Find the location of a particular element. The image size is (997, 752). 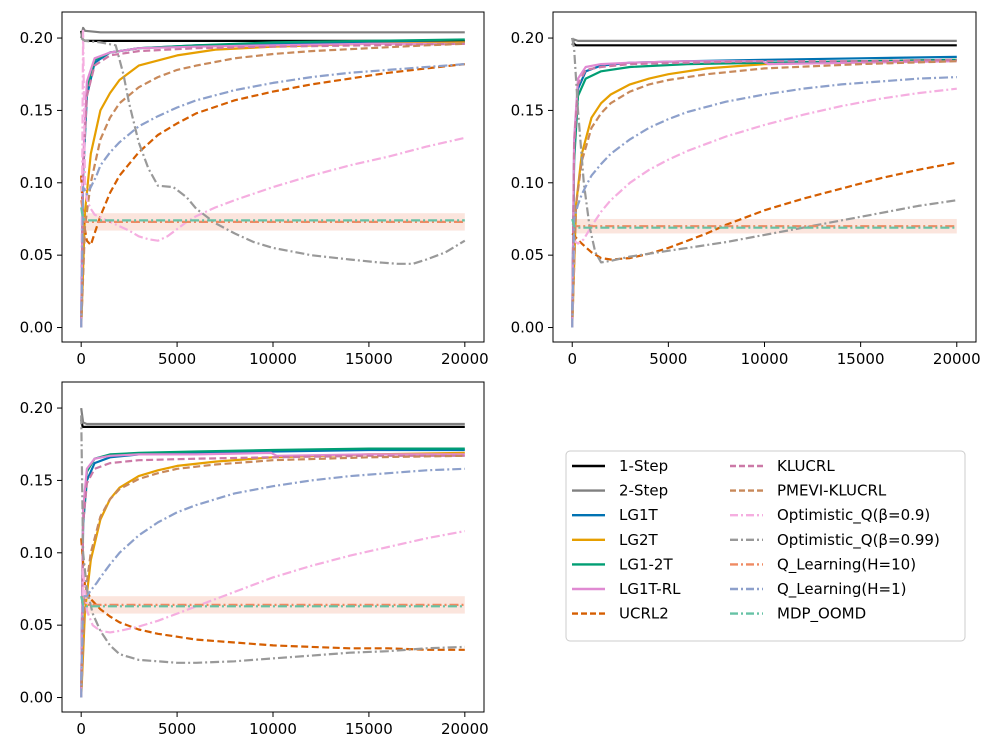

legend-item-klucrl: KLUCRL is located at coordinates (782, 466).